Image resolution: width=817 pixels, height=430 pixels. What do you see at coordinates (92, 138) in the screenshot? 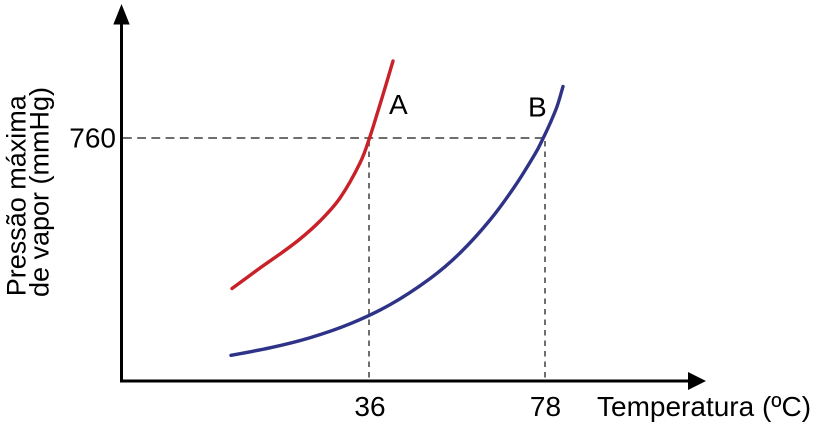
I see `svg-text: 760` at bounding box center [92, 138].